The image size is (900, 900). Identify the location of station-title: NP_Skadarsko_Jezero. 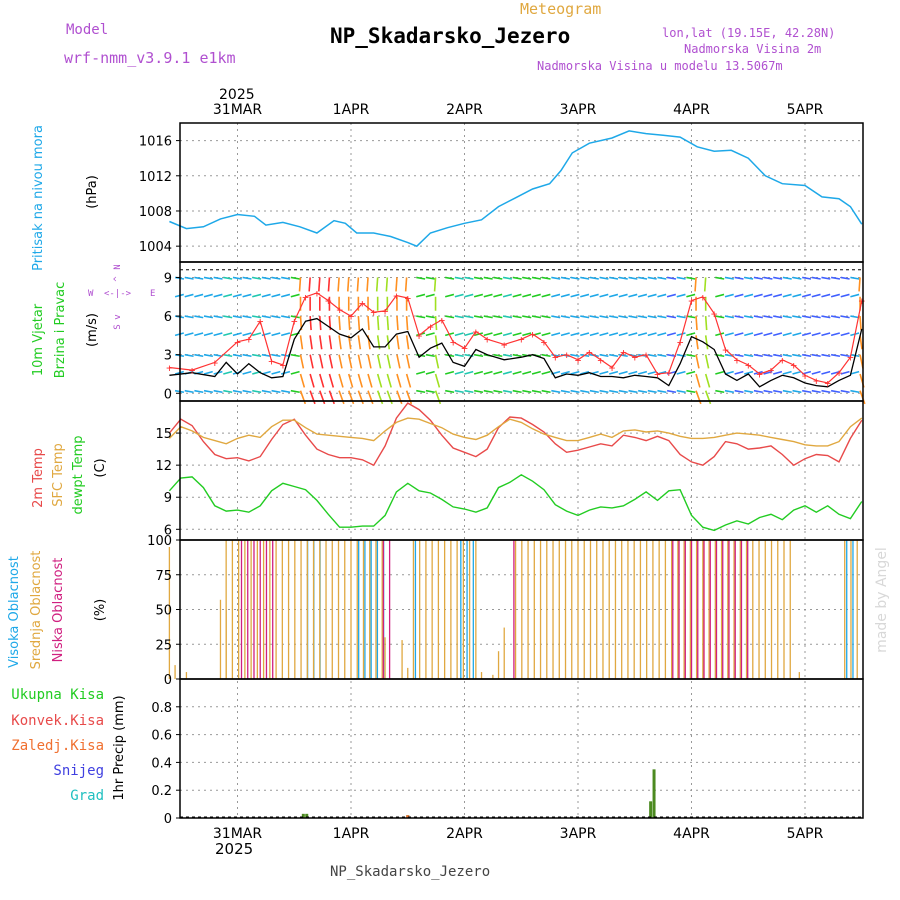
(450, 36).